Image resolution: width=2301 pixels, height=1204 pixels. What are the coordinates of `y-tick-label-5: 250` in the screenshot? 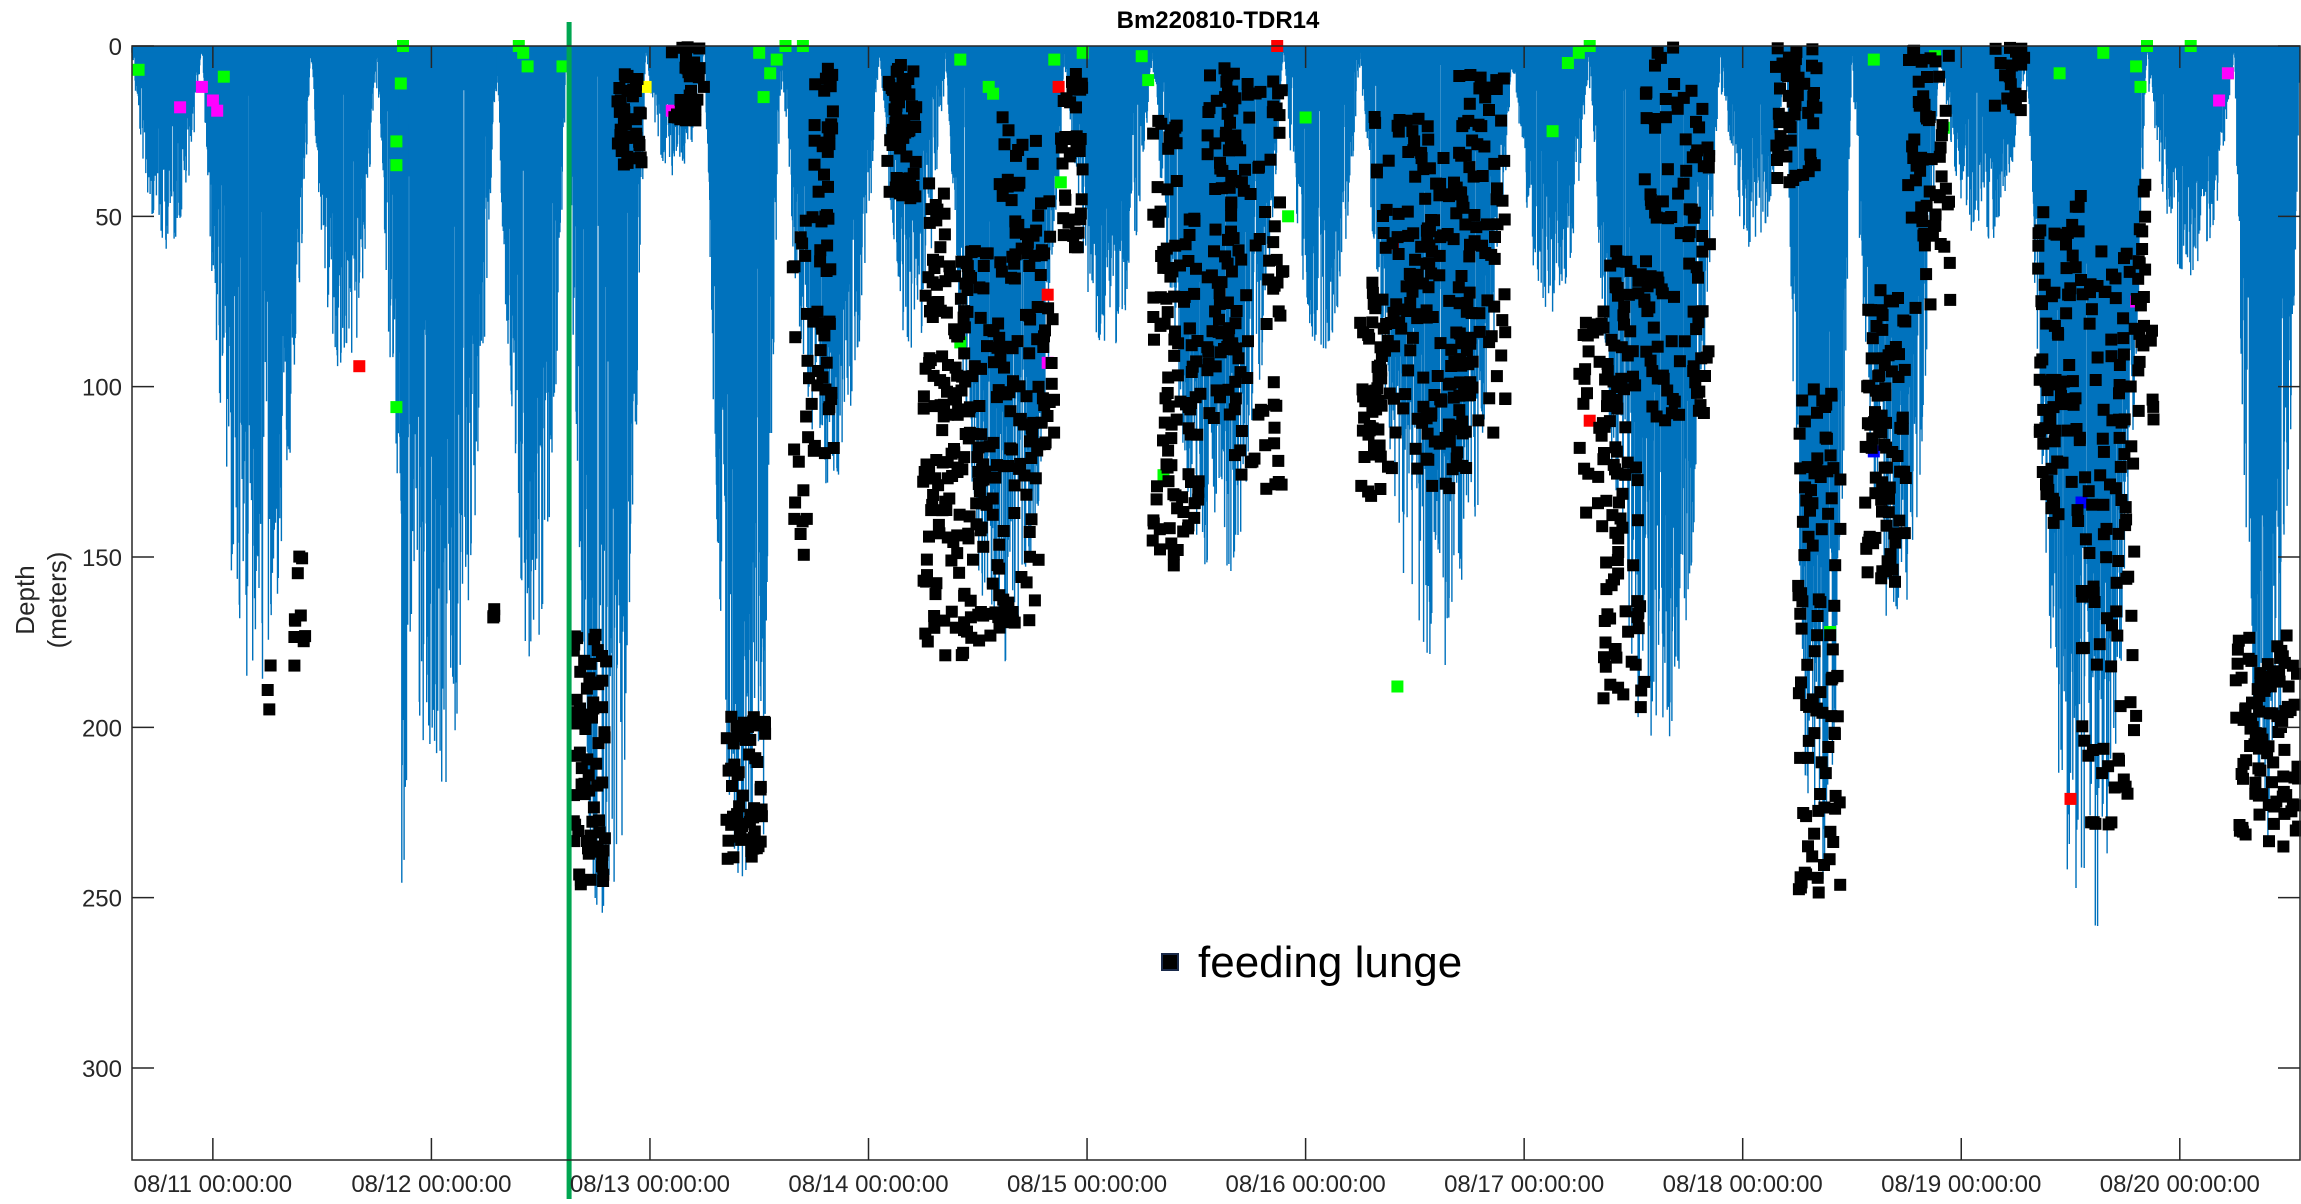 It's located at (102, 899).